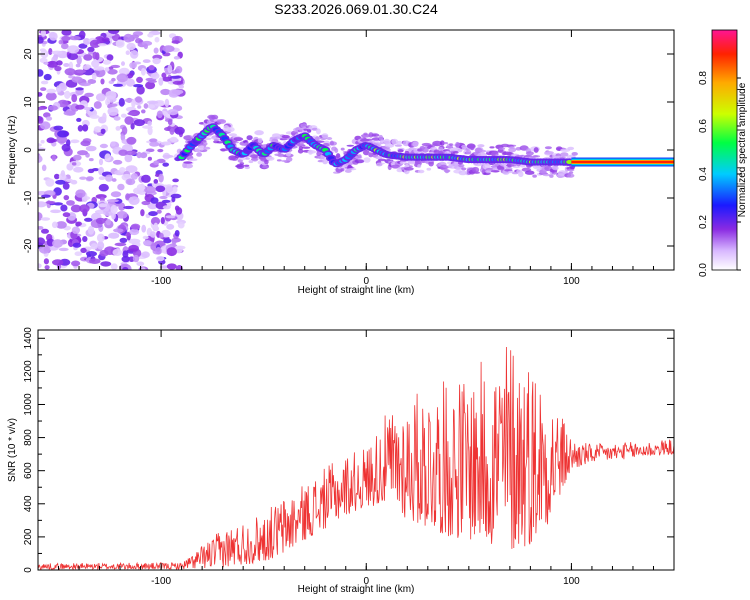 The image size is (750, 600). I want to click on colorbar-label: Normalized spectral amplitude, so click(742, 149).